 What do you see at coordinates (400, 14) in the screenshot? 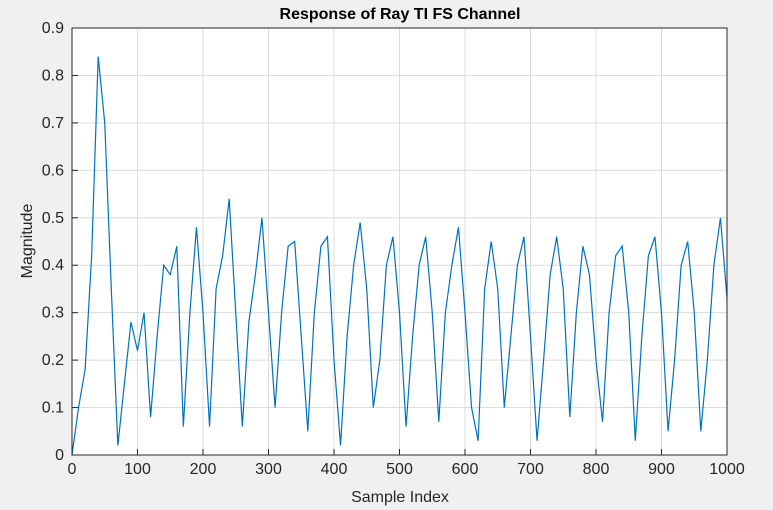
I see `chart-title: Response of Ray TI FS Channel` at bounding box center [400, 14].